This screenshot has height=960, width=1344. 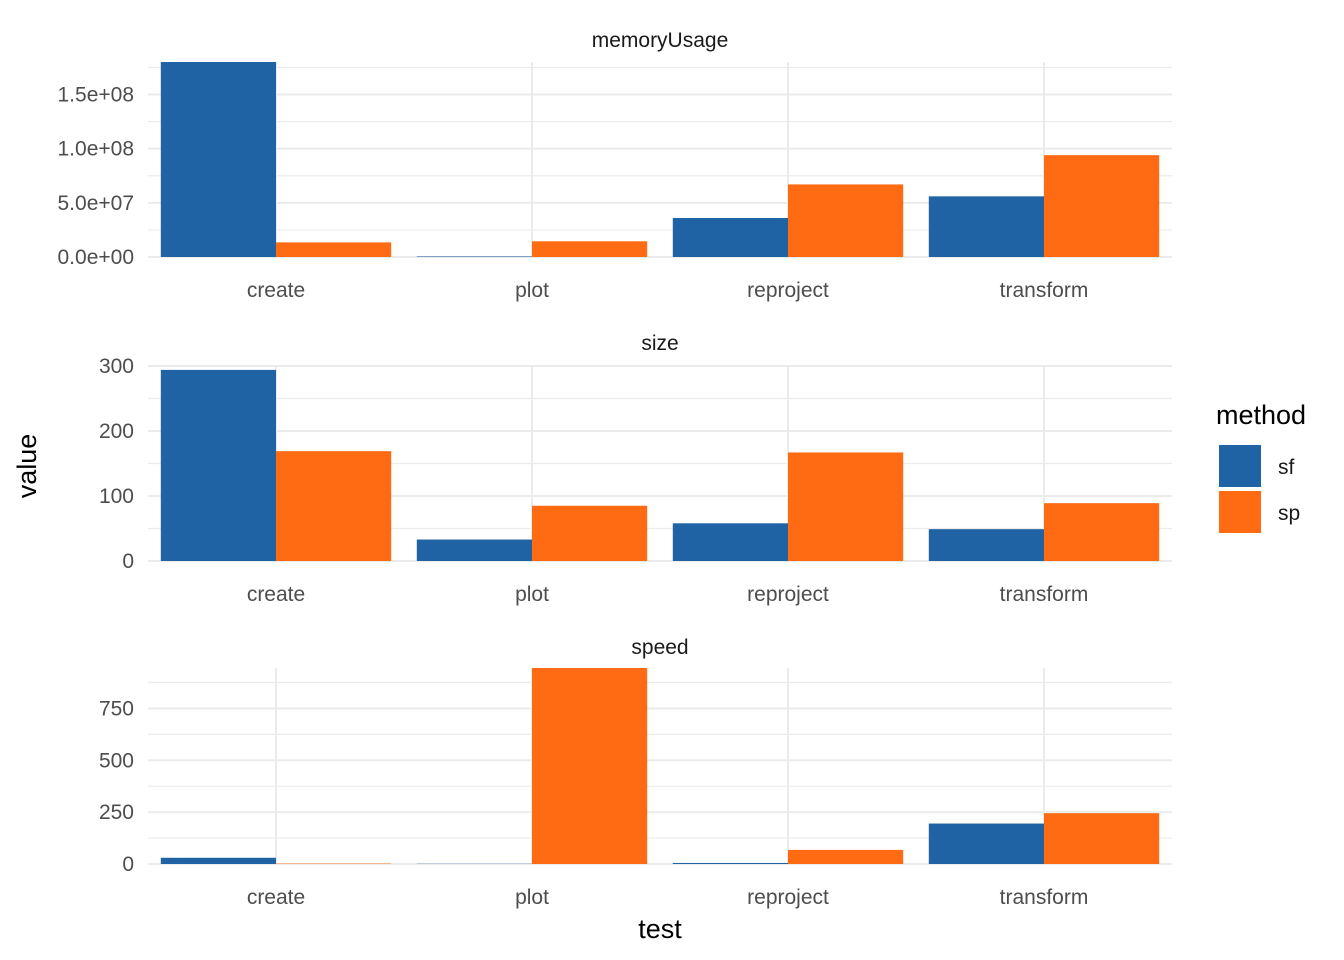 I want to click on y-tick-label: 1.5e+08, so click(x=96, y=95).